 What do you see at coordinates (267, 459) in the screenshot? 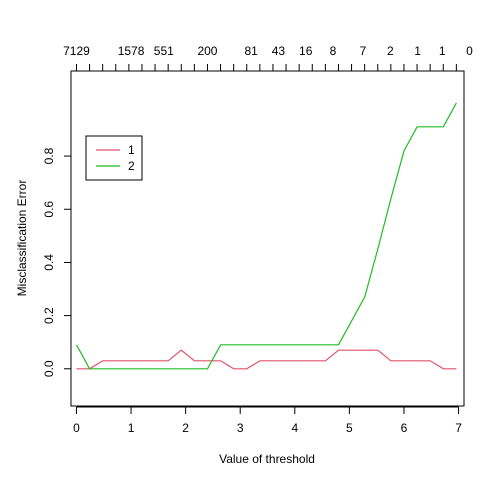
I see `x-axis-title: Value of threshold` at bounding box center [267, 459].